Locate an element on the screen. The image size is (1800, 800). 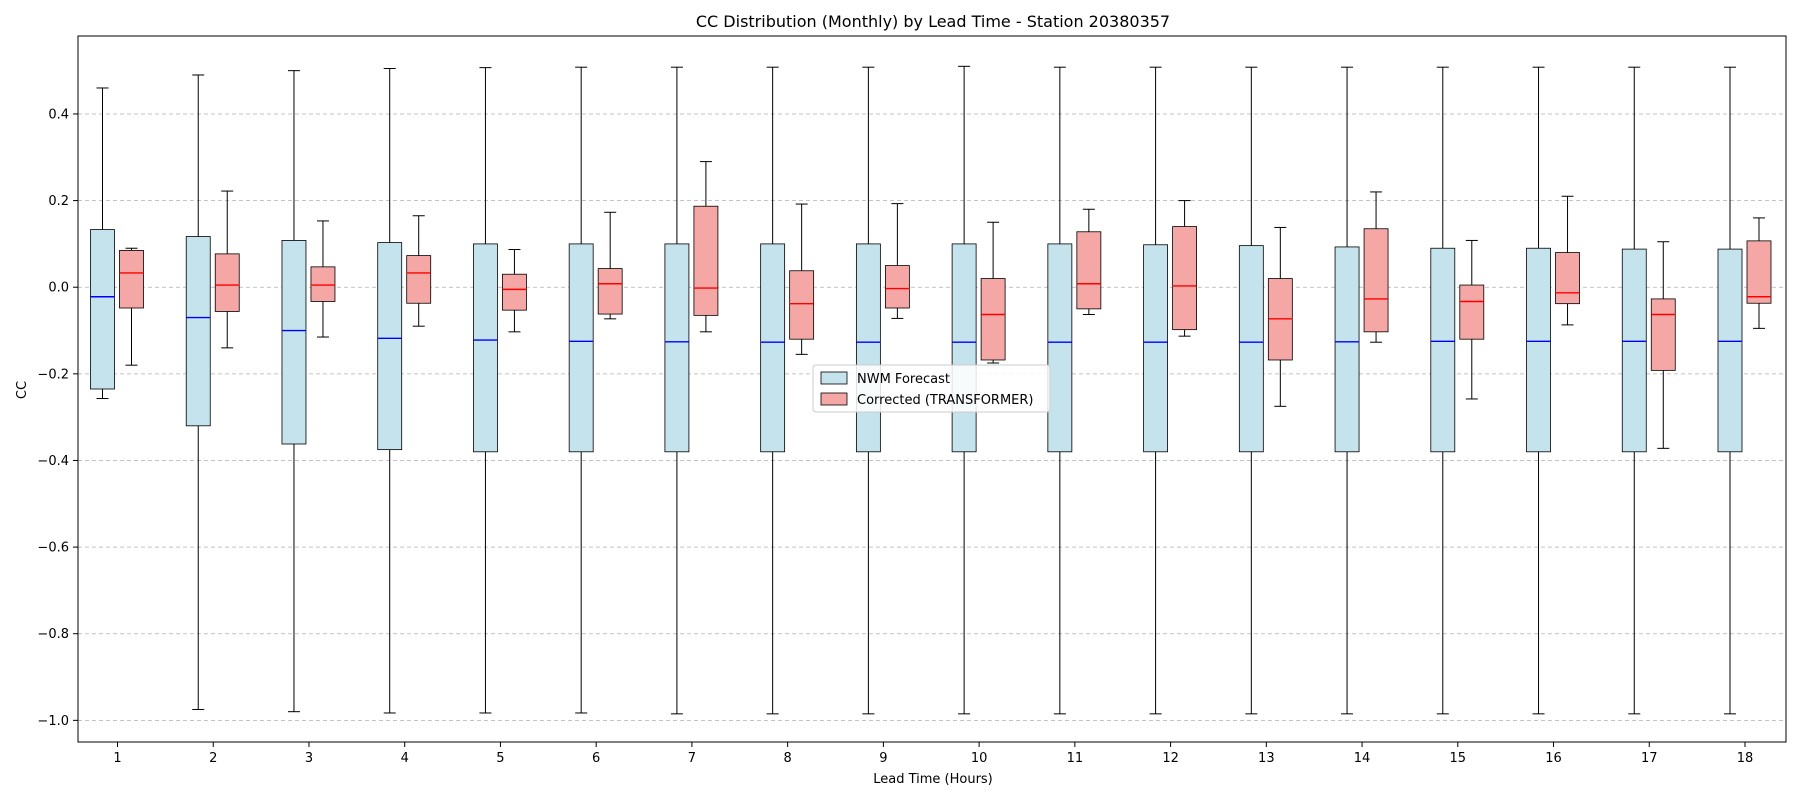
y-tick-label: 0.2 is located at coordinates (58, 201).